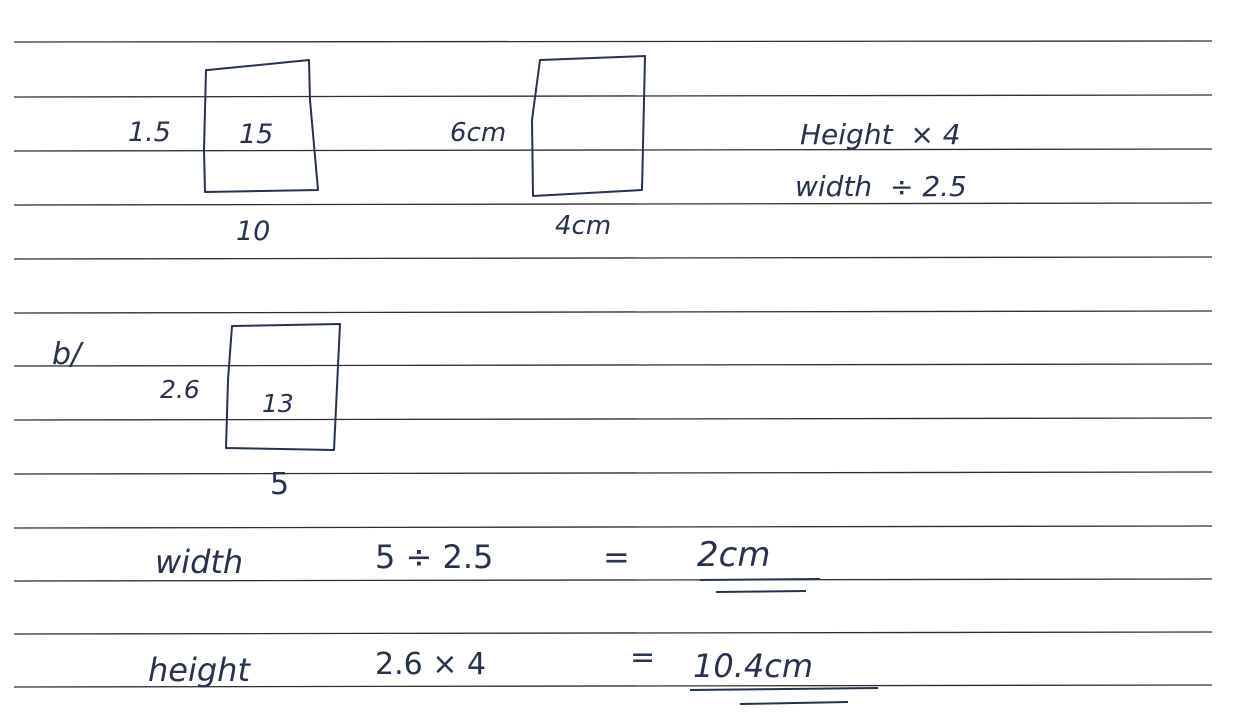 This screenshot has width=1252, height=726. I want to click on side-label: 1.5, so click(149, 132).